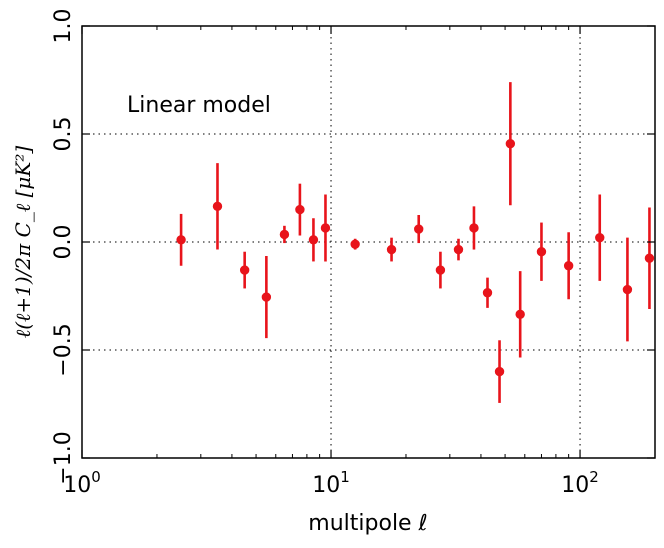  What do you see at coordinates (82, 483) in the screenshot?
I see `x-tick-label: 10⁰` at bounding box center [82, 483].